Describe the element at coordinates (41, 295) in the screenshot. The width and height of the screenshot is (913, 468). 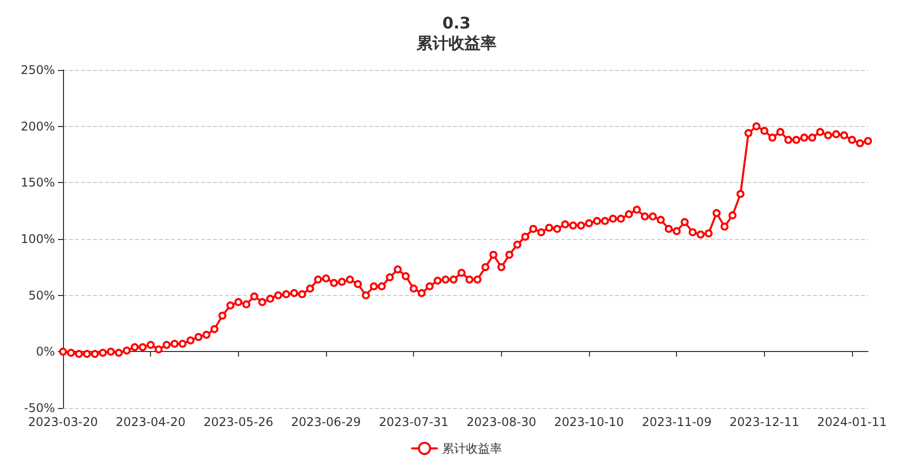
I see `y-tick-label: 50%` at that location.